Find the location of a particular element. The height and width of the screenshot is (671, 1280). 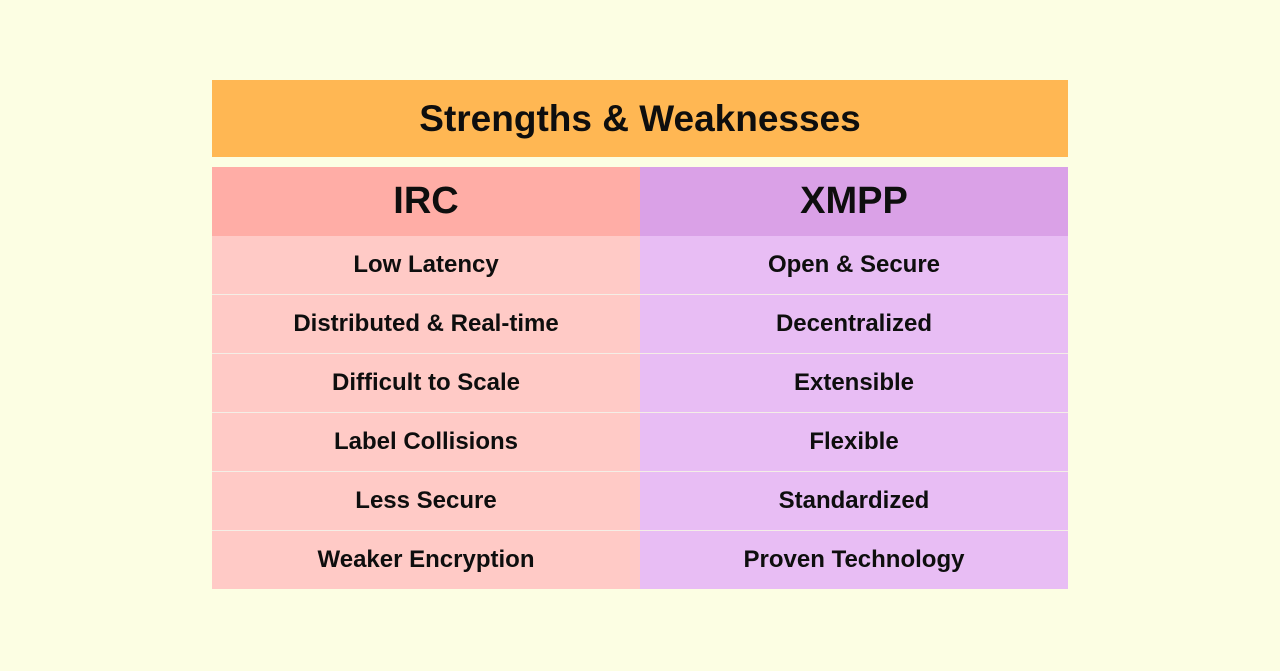

table-cell-xmpp: Decentralized is located at coordinates (854, 324).